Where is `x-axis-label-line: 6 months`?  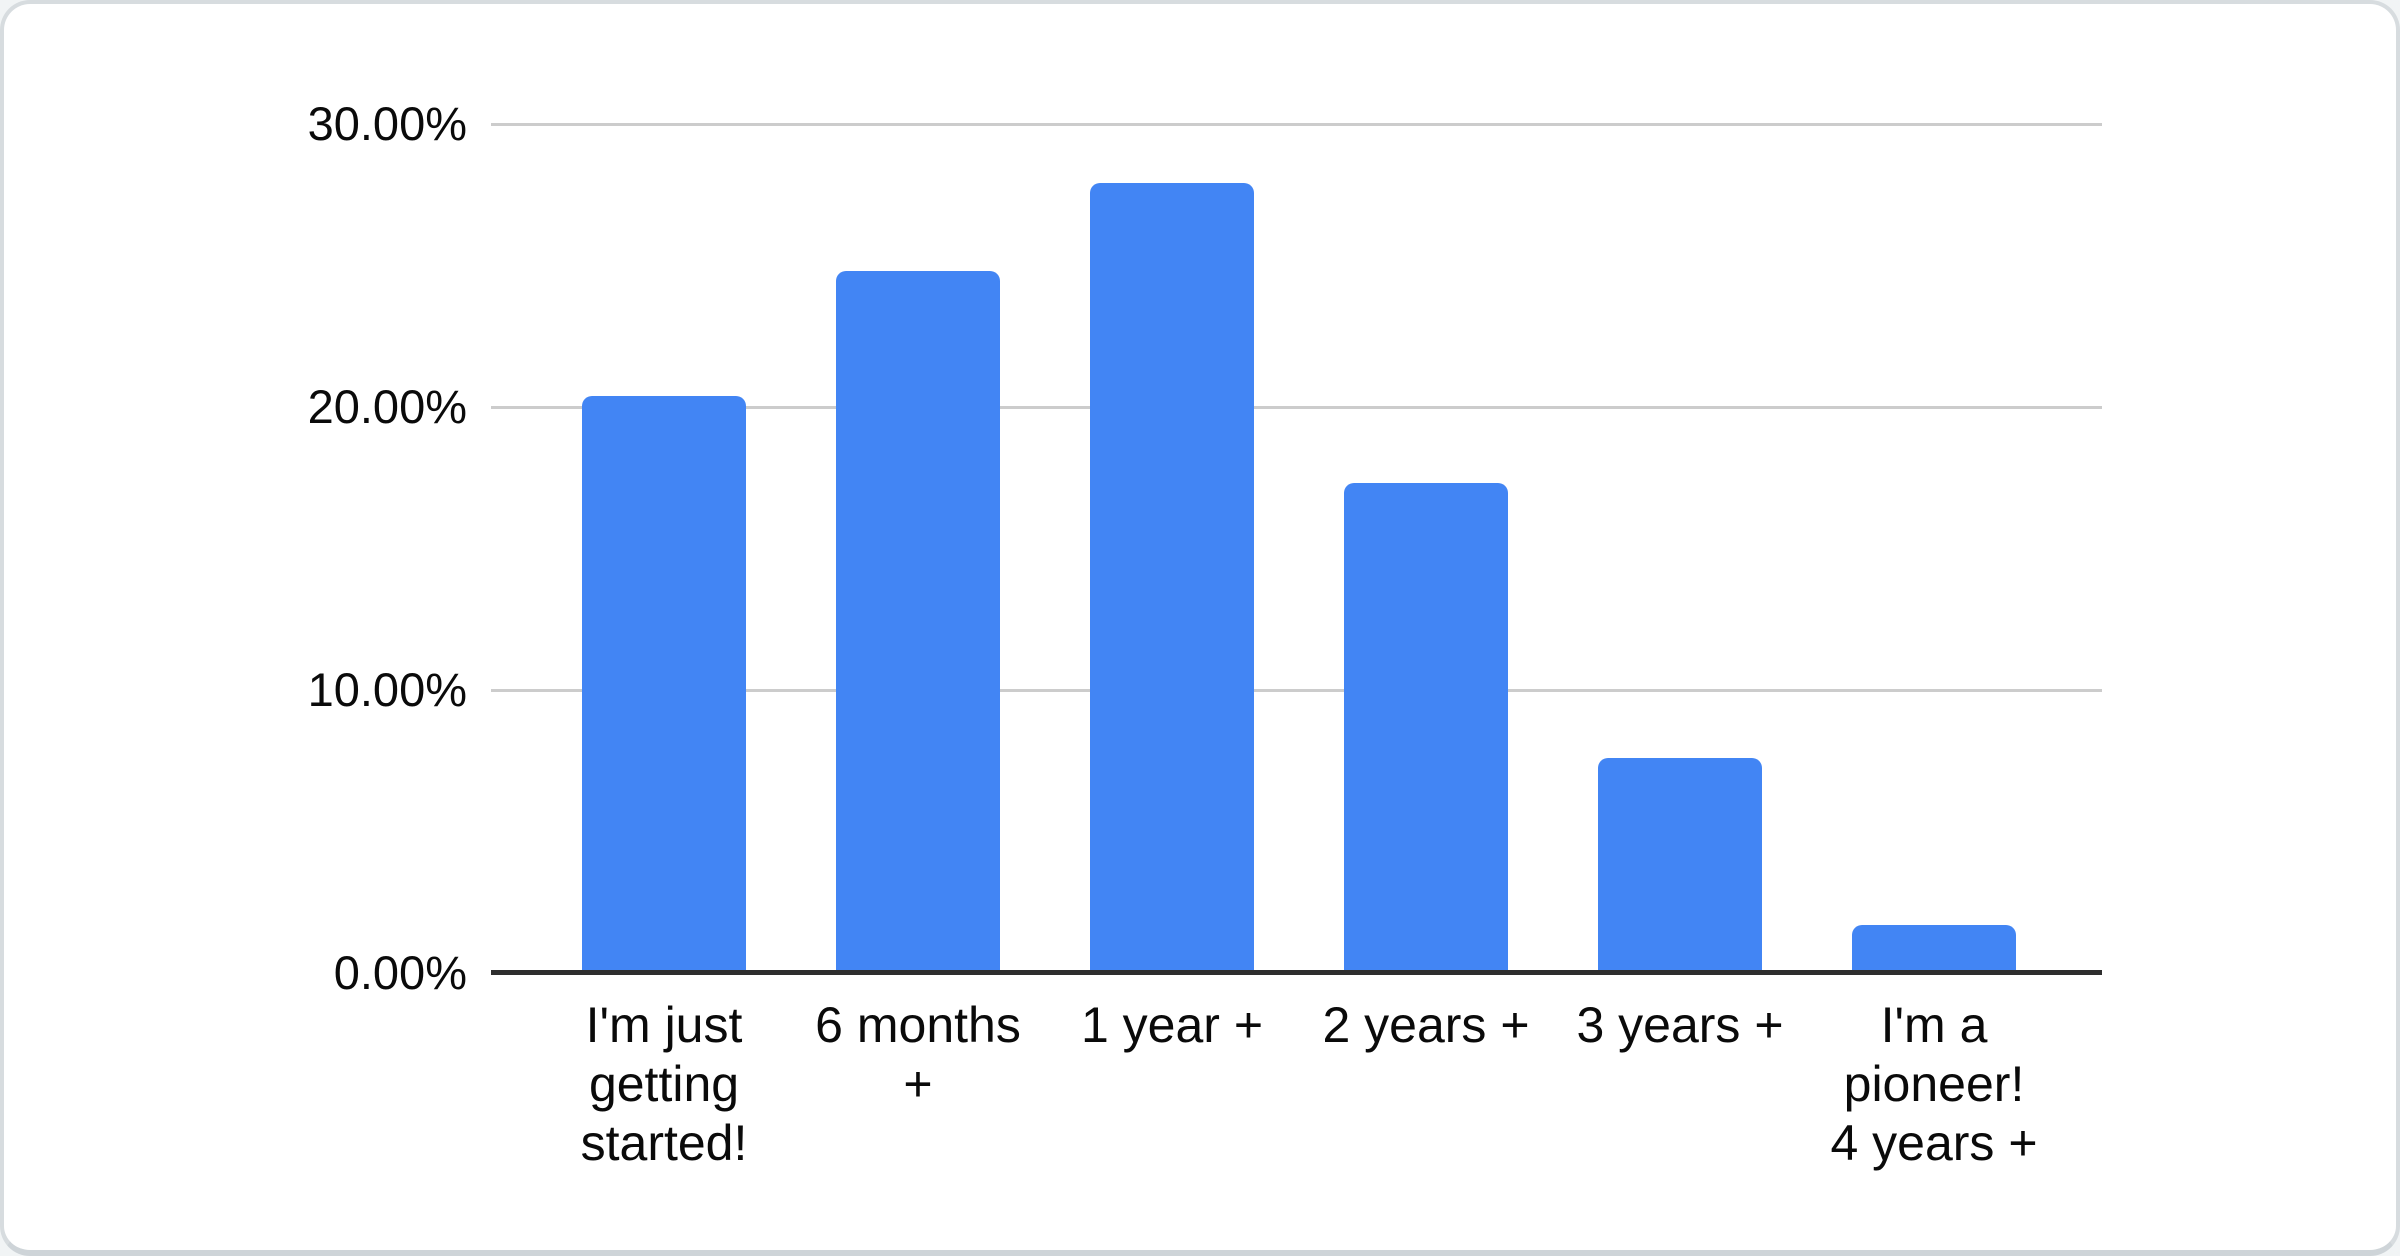
x-axis-label-line: 6 months is located at coordinates (918, 1025).